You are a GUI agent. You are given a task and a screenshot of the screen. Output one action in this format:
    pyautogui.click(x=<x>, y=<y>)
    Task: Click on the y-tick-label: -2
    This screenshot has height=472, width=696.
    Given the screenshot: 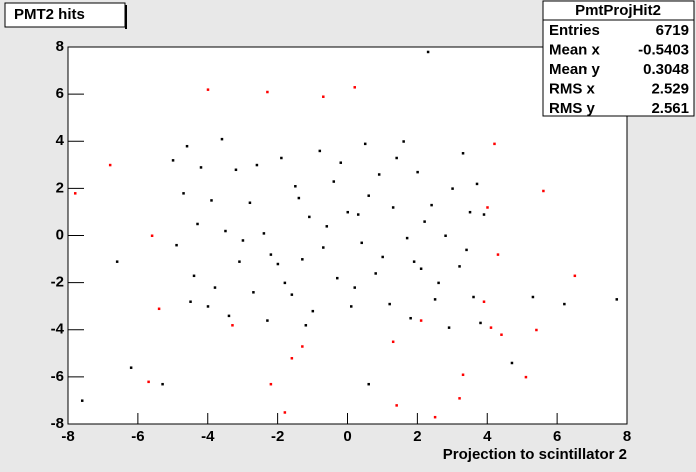 What is the action you would take?
    pyautogui.click(x=57, y=282)
    